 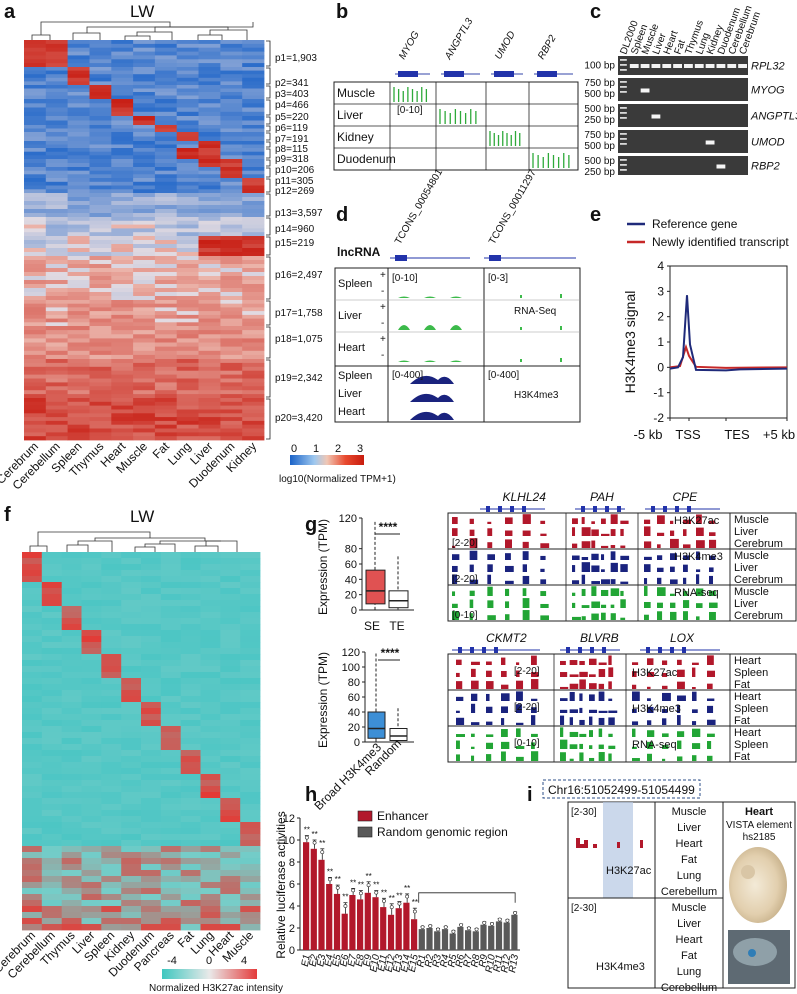 What do you see at coordinates (141, 741) in the screenshot?
I see `h3k27ac-heatmap-f` at bounding box center [141, 741].